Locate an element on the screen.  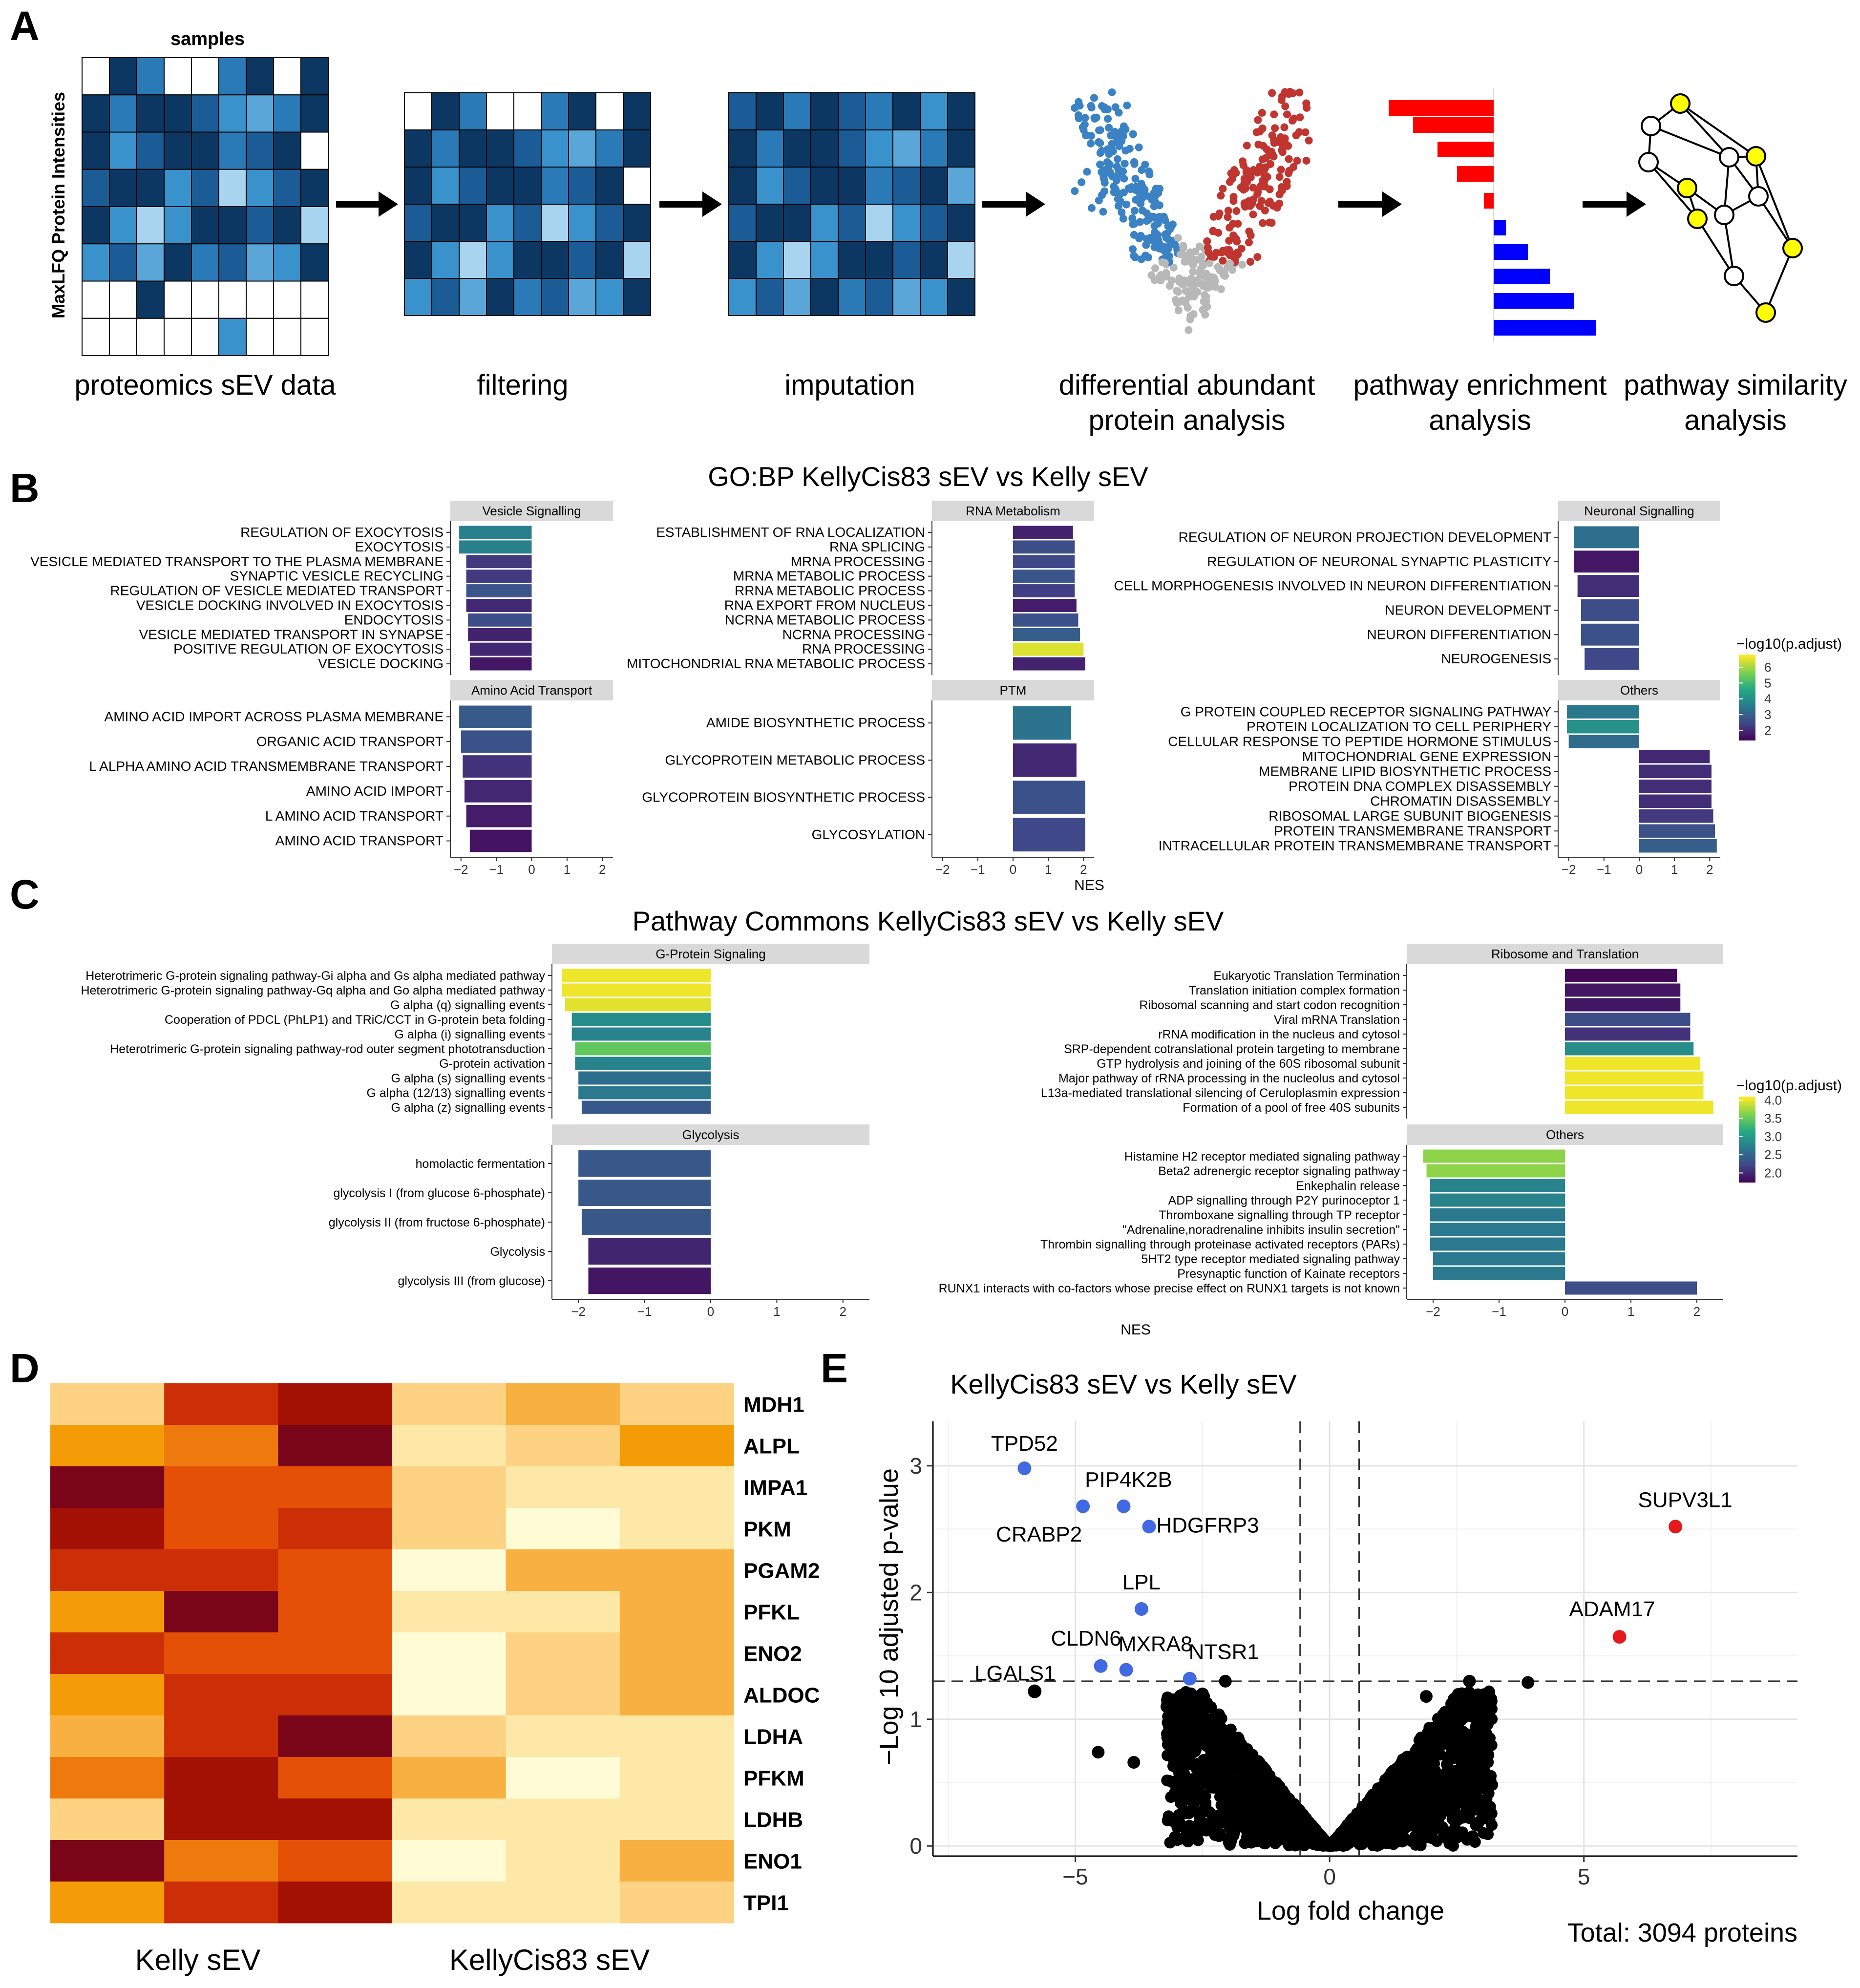
filtered-data-heatmap is located at coordinates (527, 204).